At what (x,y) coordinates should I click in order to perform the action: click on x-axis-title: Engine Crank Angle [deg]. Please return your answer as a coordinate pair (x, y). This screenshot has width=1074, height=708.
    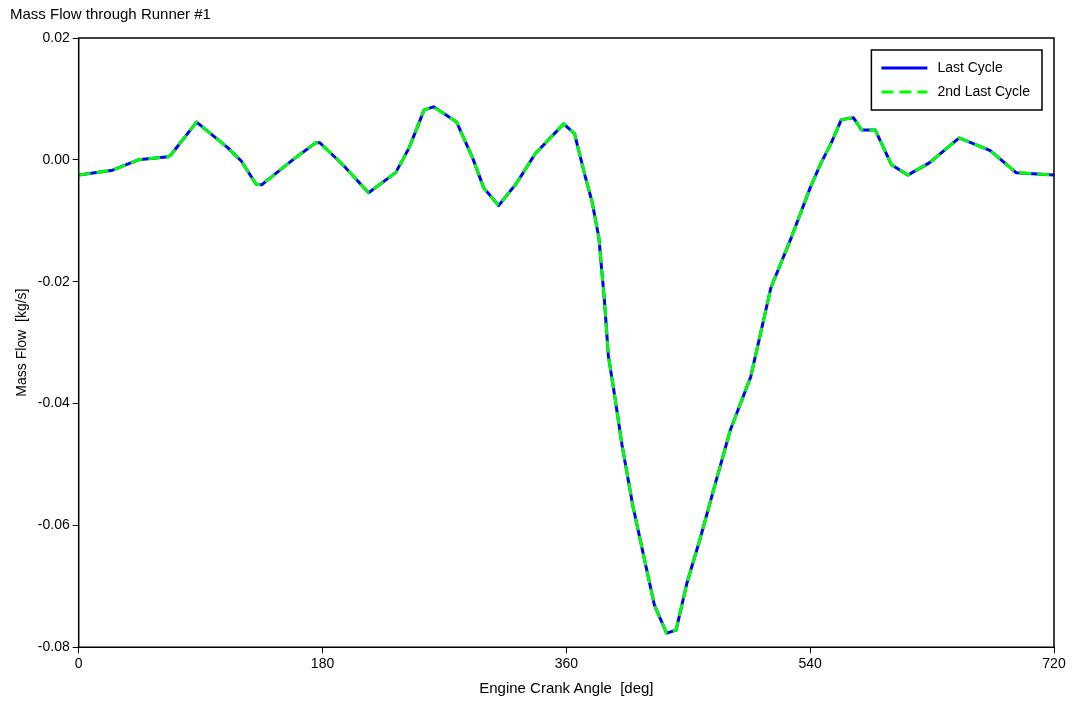
    Looking at the image, I should click on (566, 688).